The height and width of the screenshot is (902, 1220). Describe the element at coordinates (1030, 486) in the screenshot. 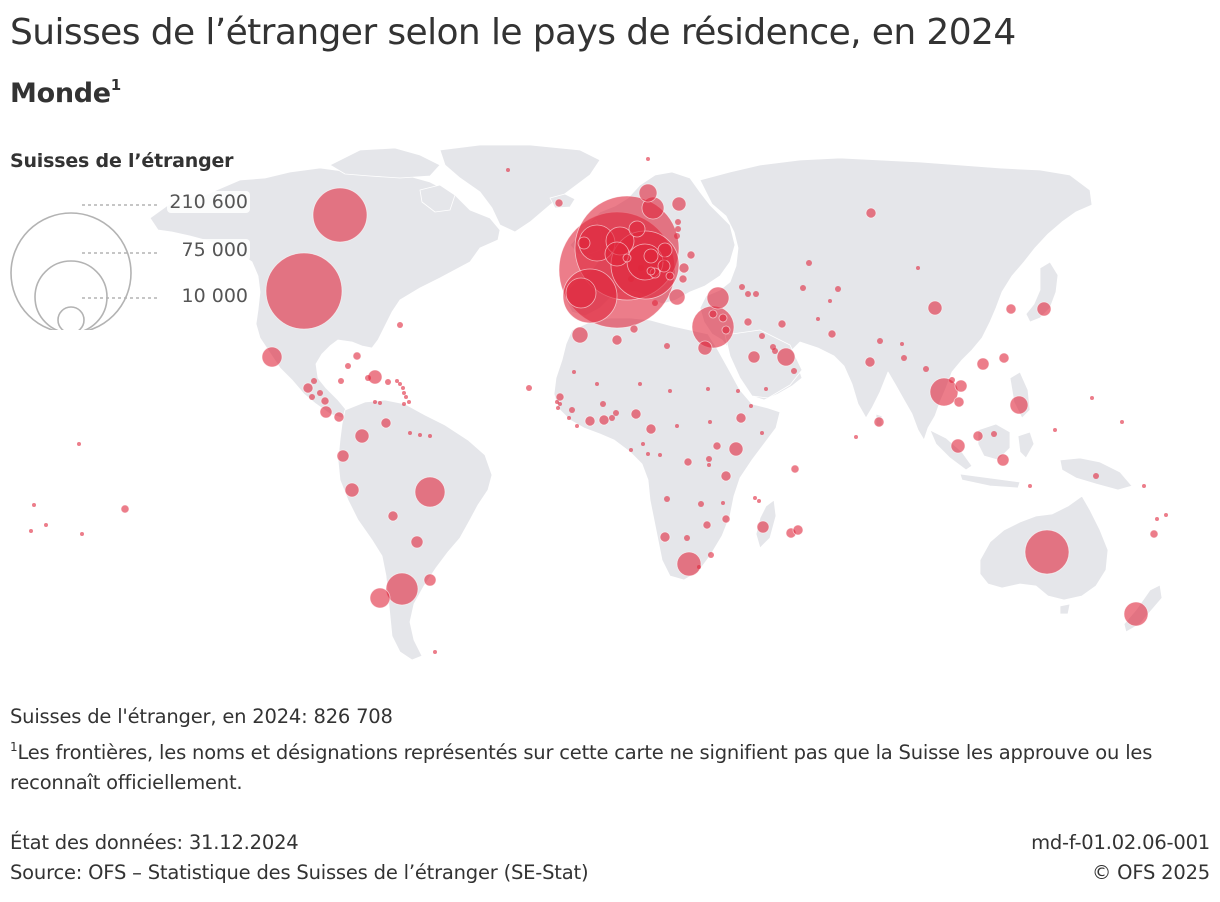

I see `bubble-timor-leste` at that location.